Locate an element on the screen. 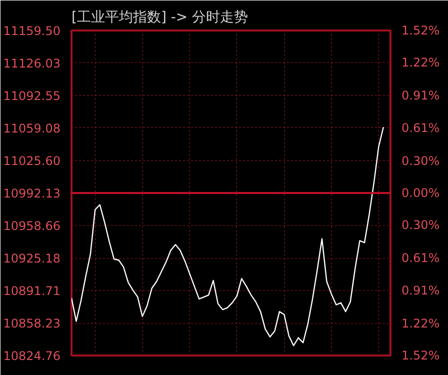 This screenshot has width=448, height=375. y-tick-label: 11092.55 is located at coordinates (32, 96).